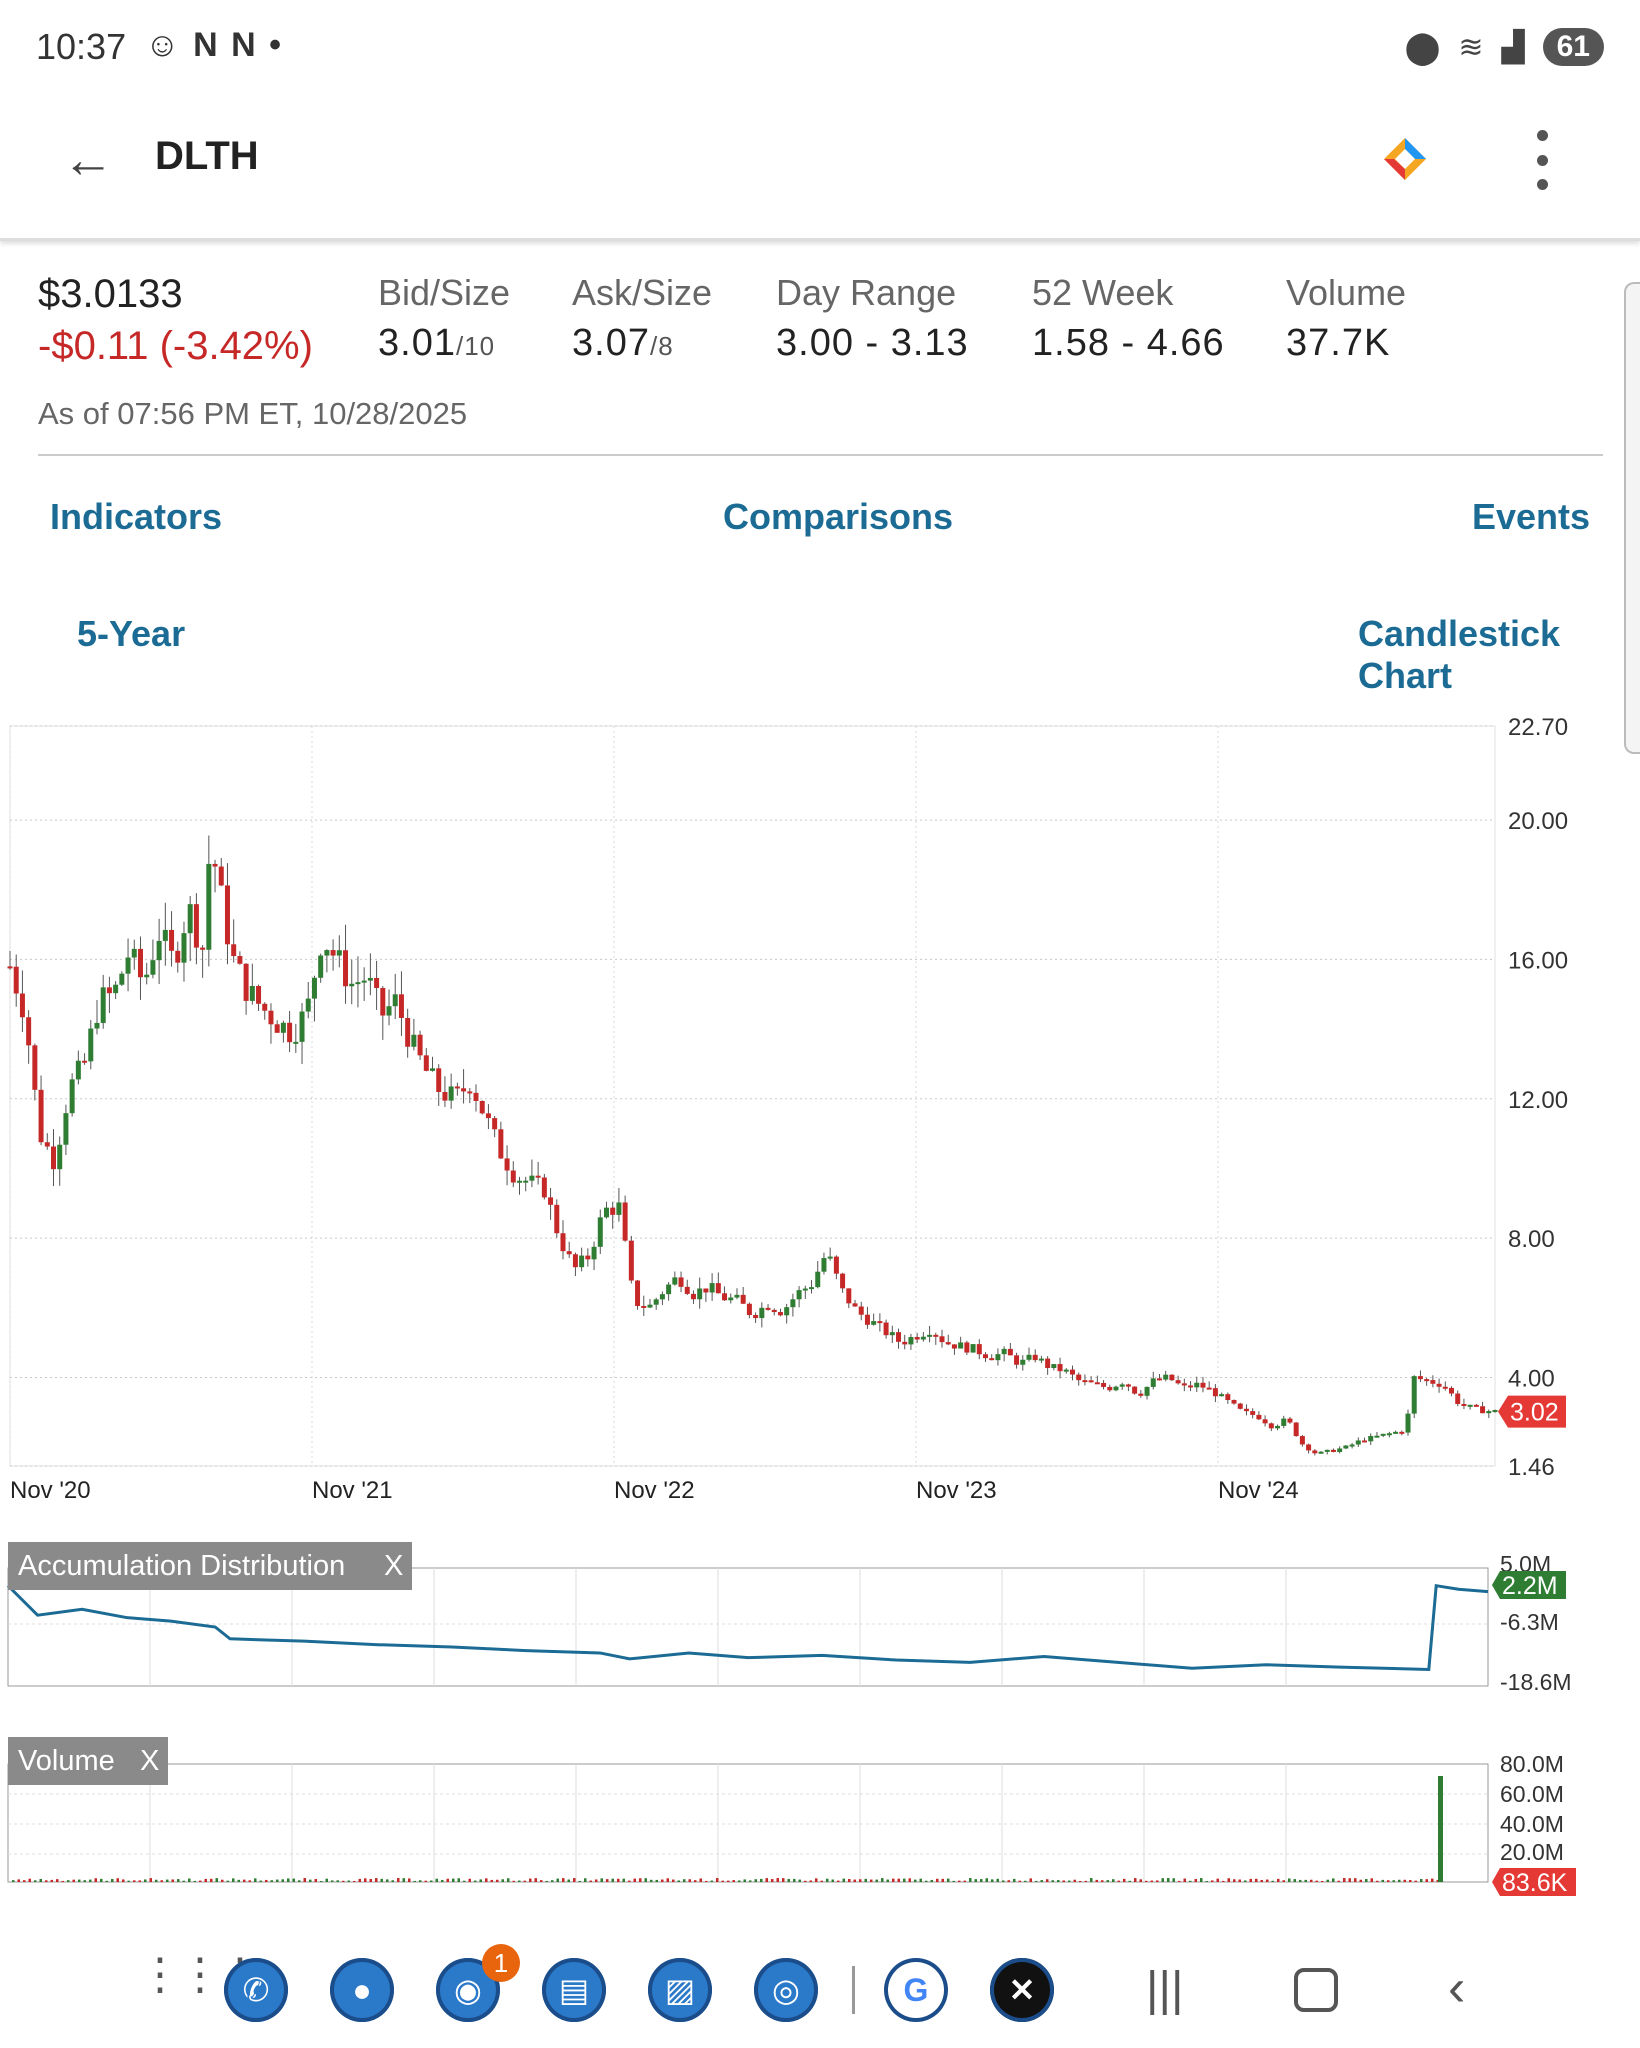  I want to click on scrollbar, so click(1632, 518).